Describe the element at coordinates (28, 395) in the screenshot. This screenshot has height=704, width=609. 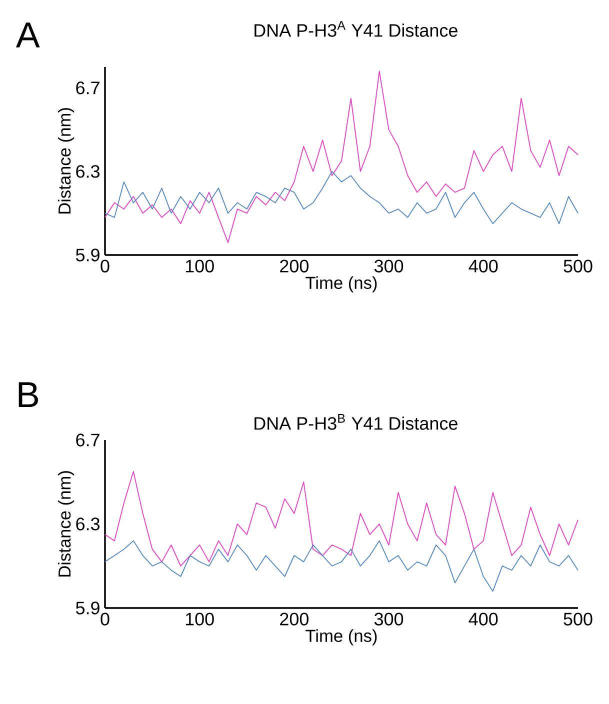
I see `text: B` at that location.